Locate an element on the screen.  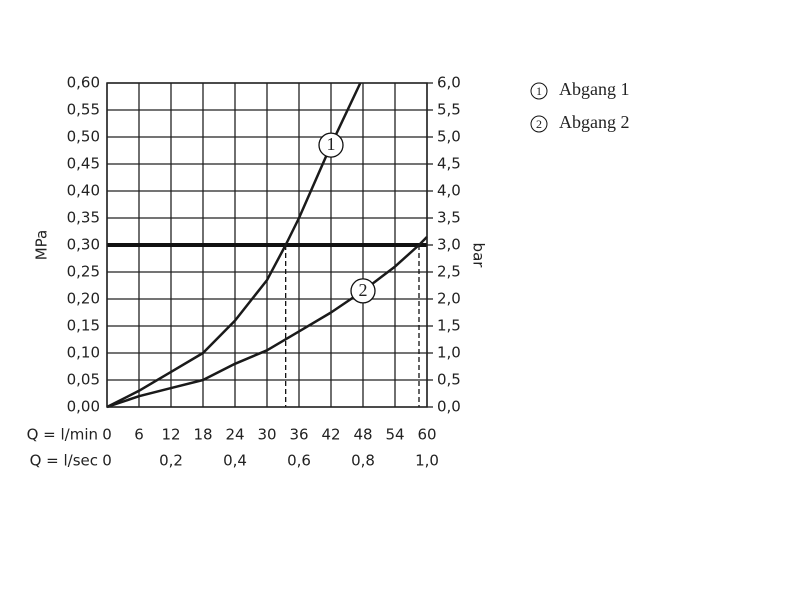
curve-label: 2 is located at coordinates (363, 290).